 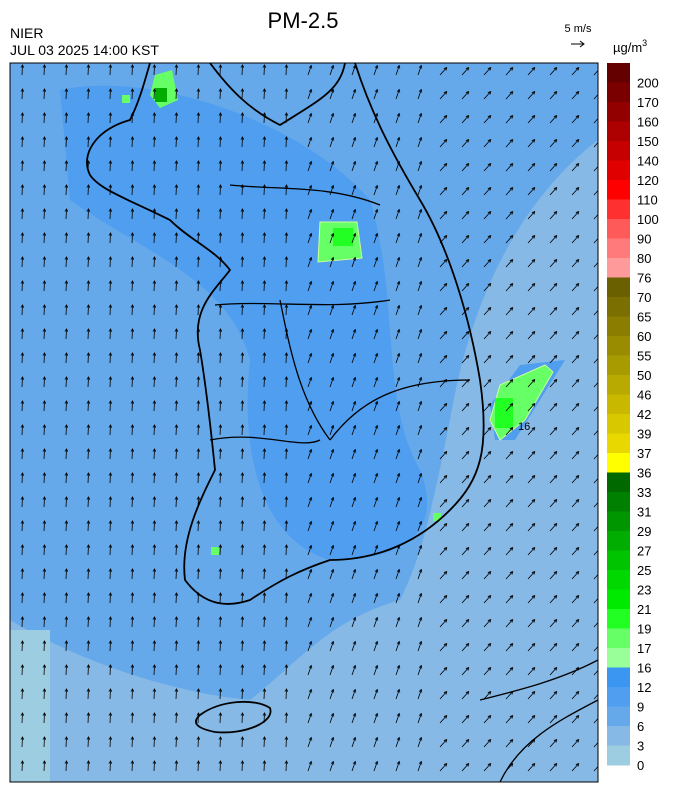 What do you see at coordinates (647, 200) in the screenshot?
I see `colorbar-label: 110` at bounding box center [647, 200].